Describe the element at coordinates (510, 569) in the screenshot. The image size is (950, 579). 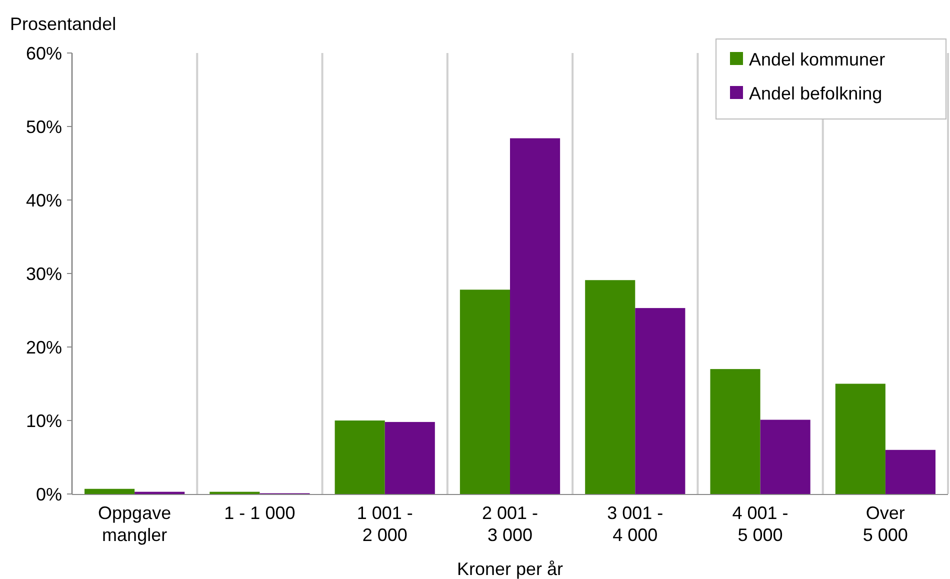
I see `x-axis-title: Kroner per år` at that location.